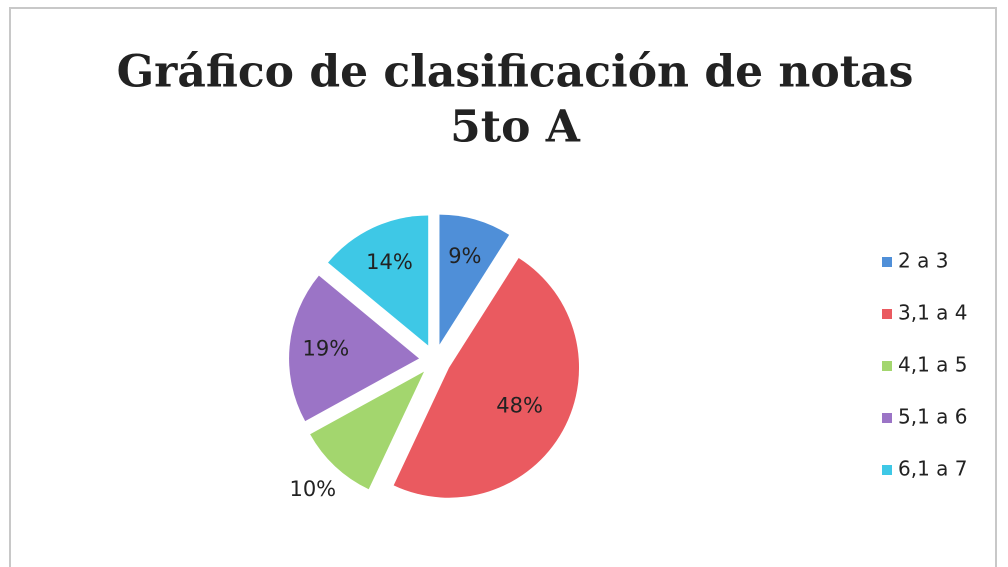  Describe the element at coordinates (933, 417) in the screenshot. I see `legend-label: 5,1 a 6` at that location.